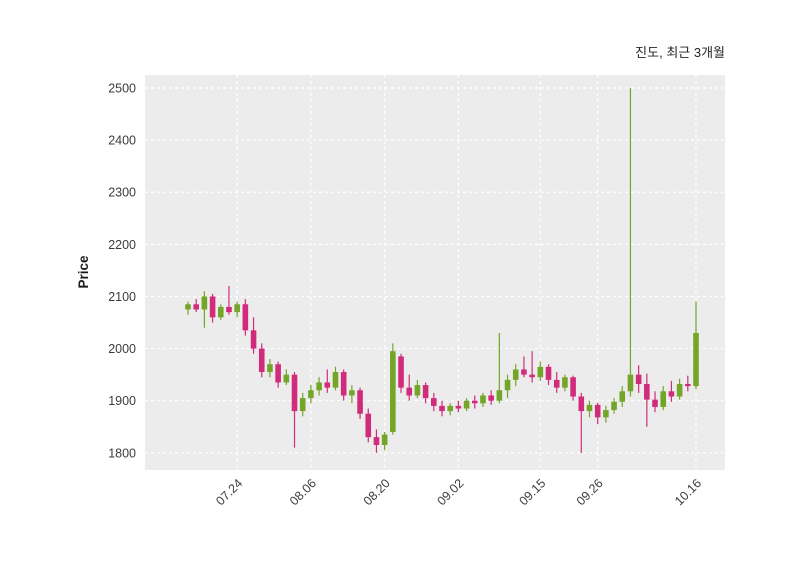  I want to click on x-tick-label: 08.20, so click(377, 492).